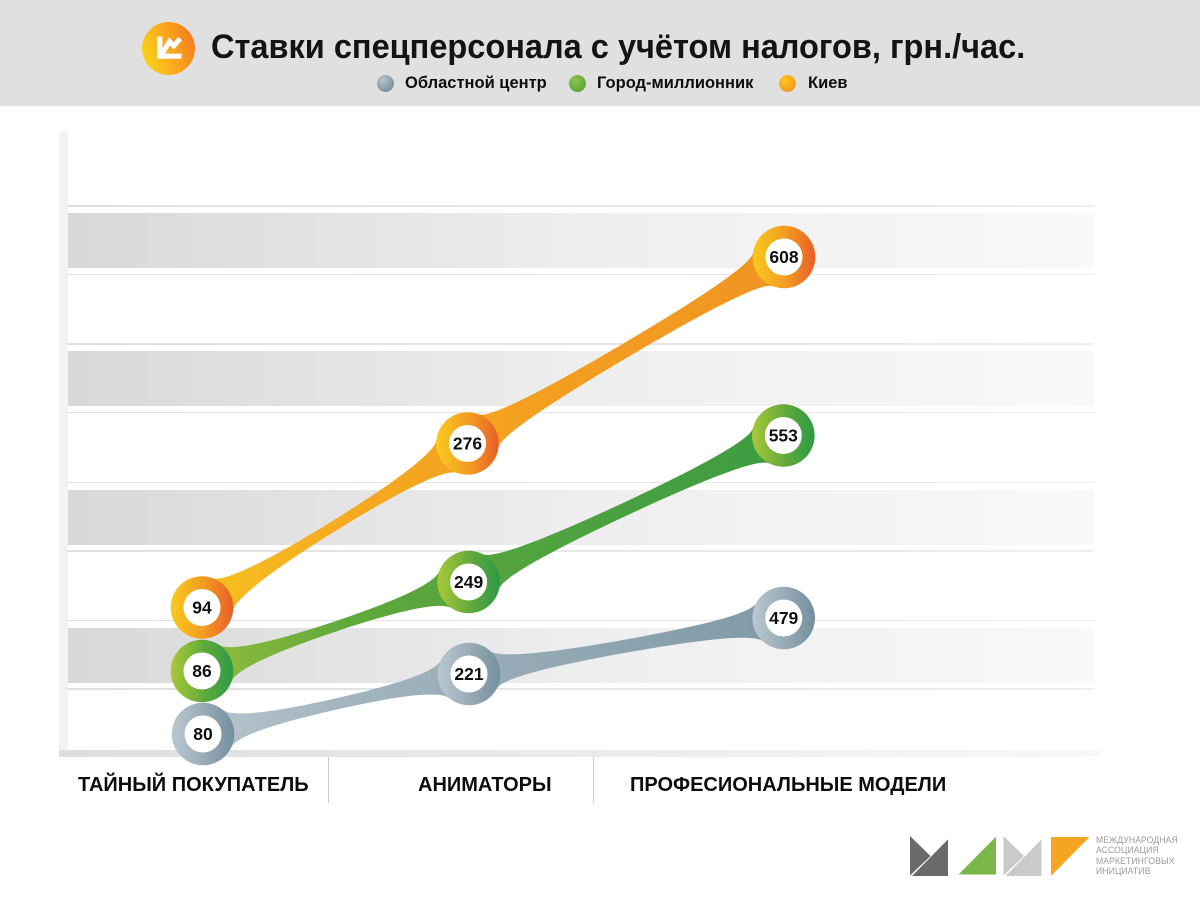 This screenshot has width=1200, height=900. Describe the element at coordinates (468, 582) in the screenshot. I see `svg-text: 249` at that location.